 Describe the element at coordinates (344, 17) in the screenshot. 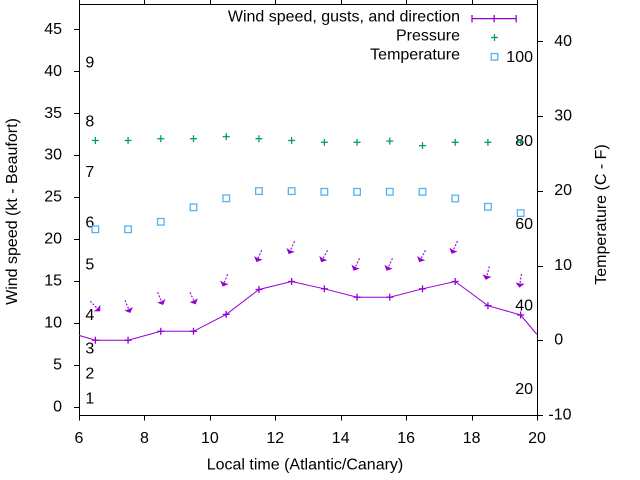

I see `svg-text:Wind speed, gusts, and directi: Wind speed, gusts, and direction` at that location.